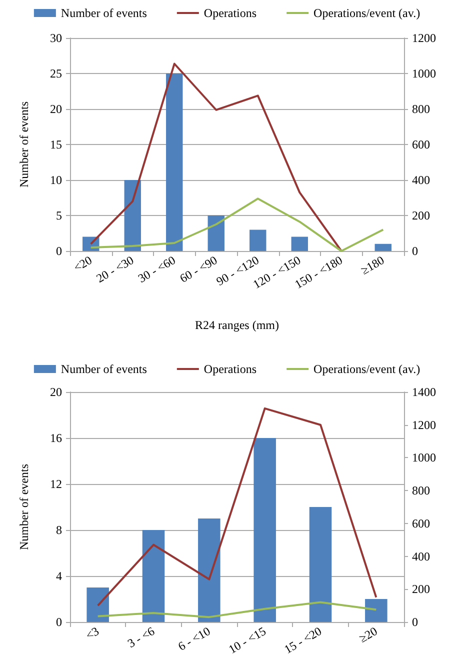 The height and width of the screenshot is (668, 454). Describe the element at coordinates (424, 392) in the screenshot. I see `y2-tick-label: 1400` at that location.